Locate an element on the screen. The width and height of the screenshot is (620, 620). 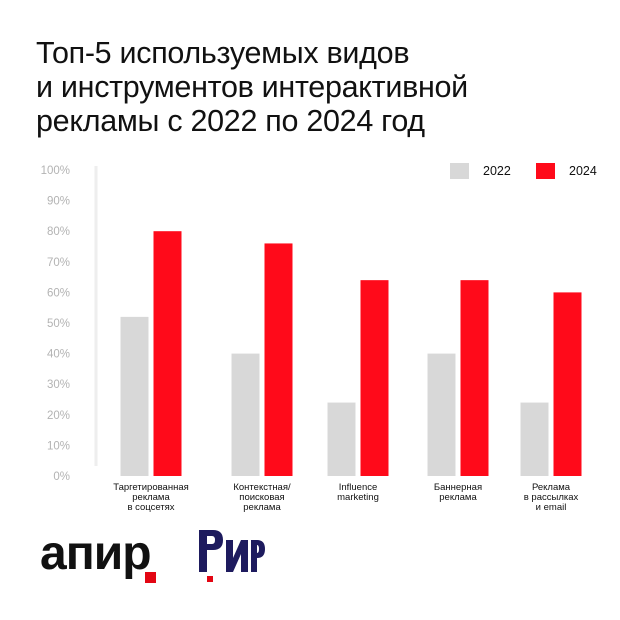
y-tick-label: 10% is located at coordinates (58, 446).